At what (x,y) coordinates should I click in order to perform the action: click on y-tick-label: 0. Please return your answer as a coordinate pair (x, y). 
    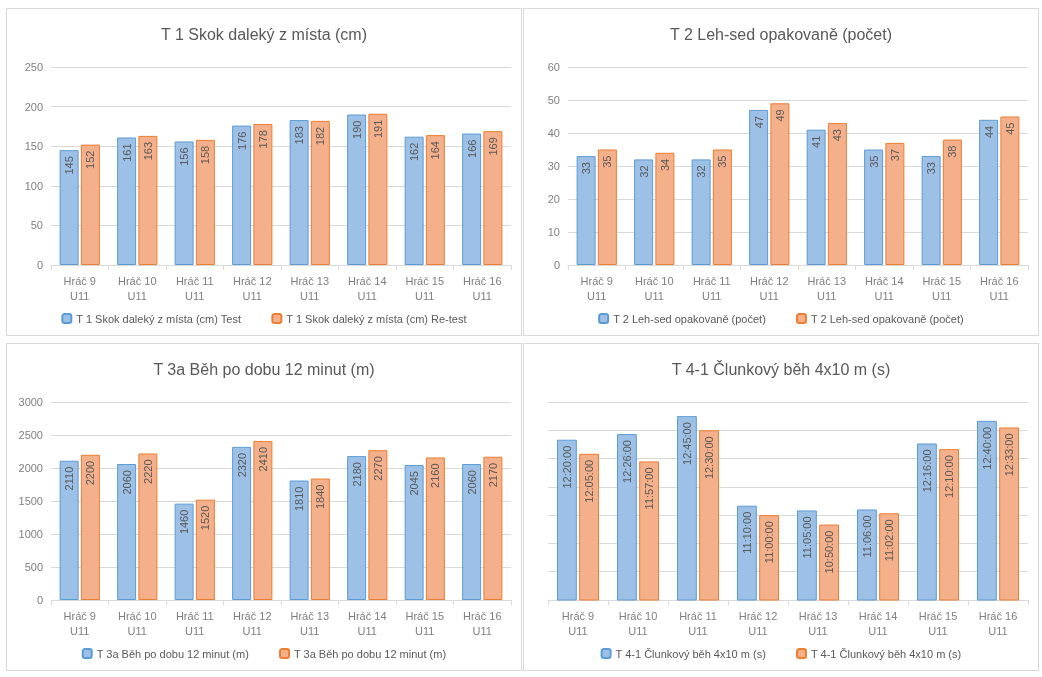
    Looking at the image, I should click on (39, 265).